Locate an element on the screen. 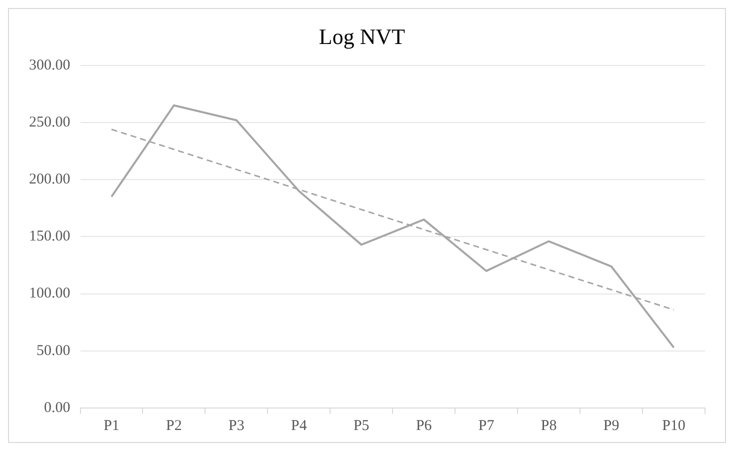  y-tick-label: 0.00 is located at coordinates (57, 408).